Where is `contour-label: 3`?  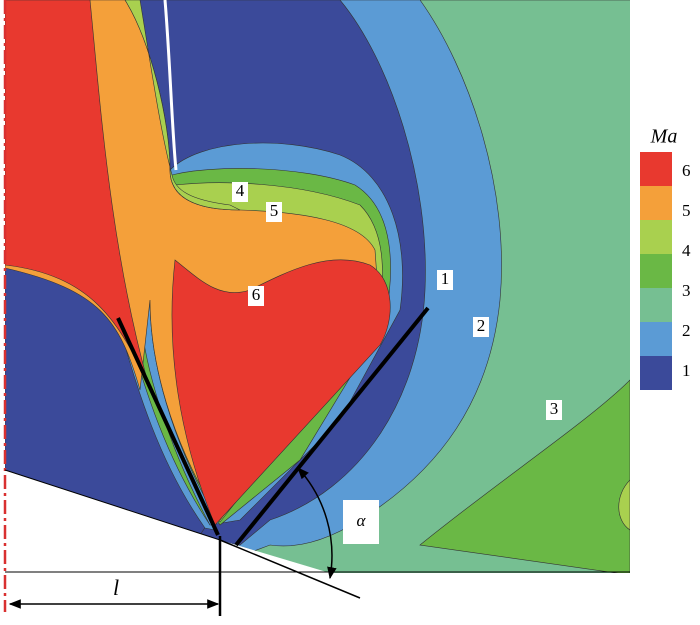 contour-label: 3 is located at coordinates (554, 408).